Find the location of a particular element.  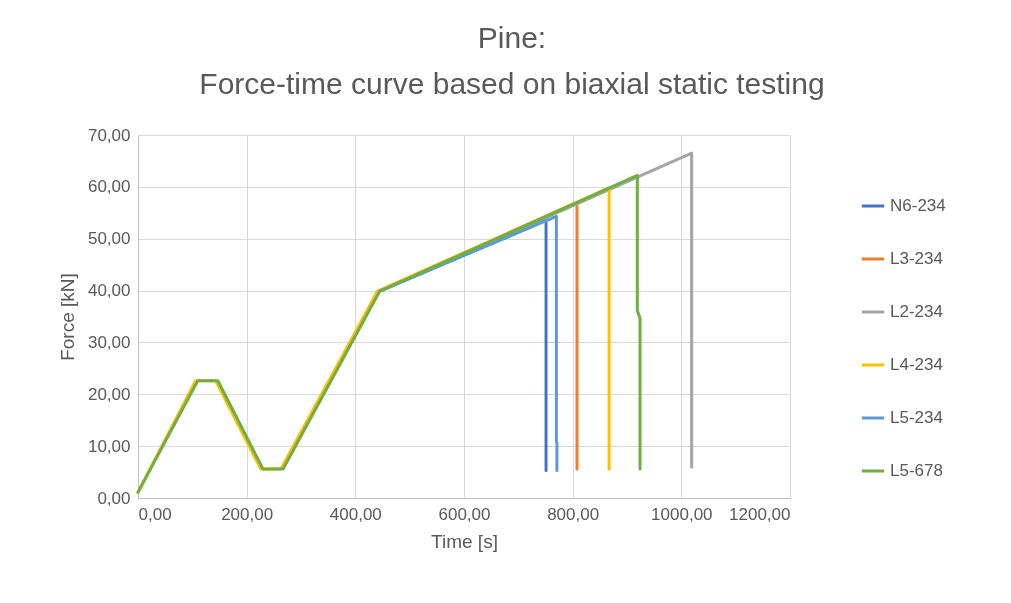

x-axis-title: Time [s] is located at coordinates (464, 541).